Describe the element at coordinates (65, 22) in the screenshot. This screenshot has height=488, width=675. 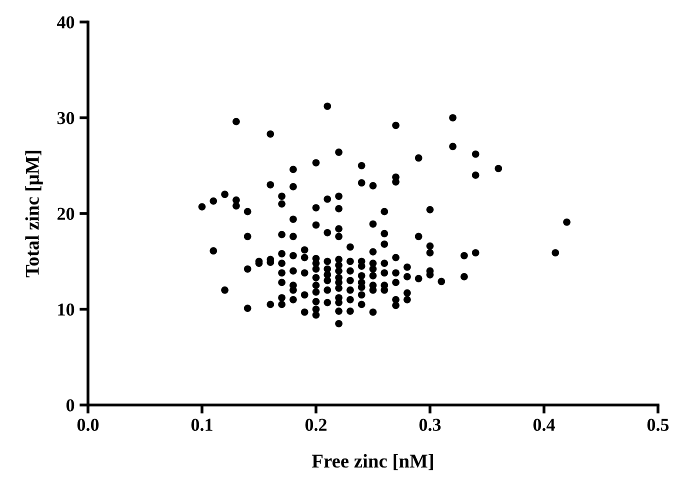
I see `y-tick-label: 40` at that location.